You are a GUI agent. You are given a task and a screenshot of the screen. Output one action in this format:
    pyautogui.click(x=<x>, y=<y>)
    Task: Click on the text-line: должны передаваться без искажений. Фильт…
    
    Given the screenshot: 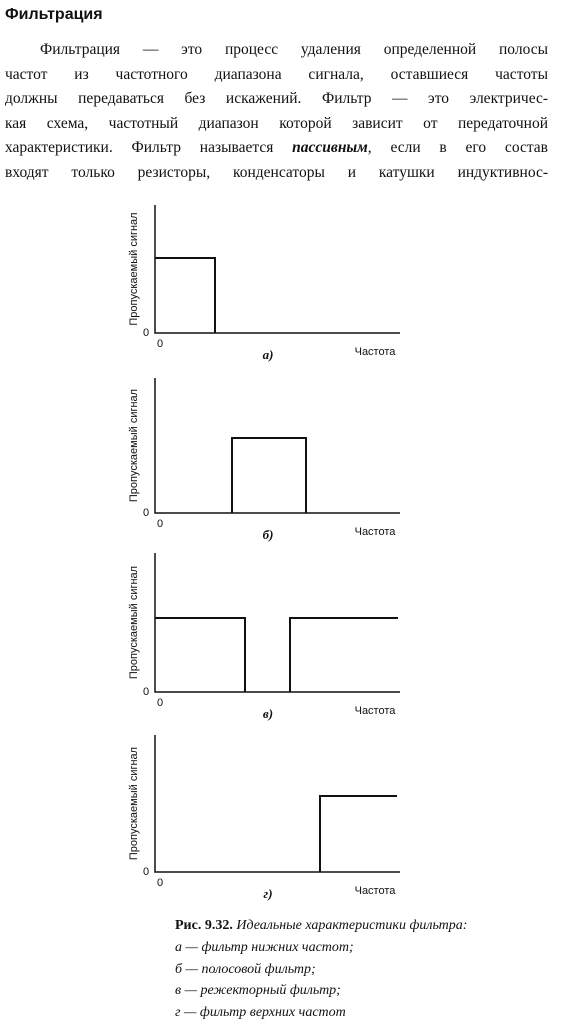 What is the action you would take?
    pyautogui.click(x=276, y=99)
    